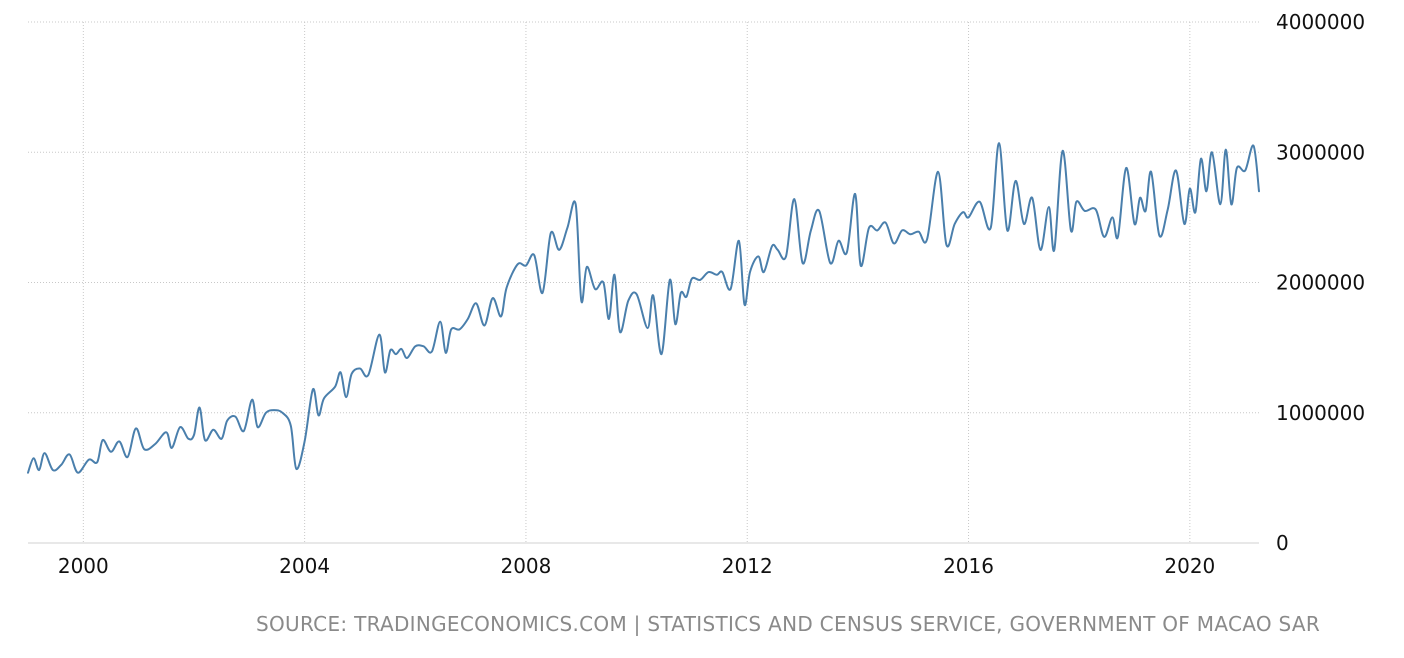 The image size is (1404, 658). What do you see at coordinates (525, 566) in the screenshot?
I see `x-tick-label: 2008` at bounding box center [525, 566].